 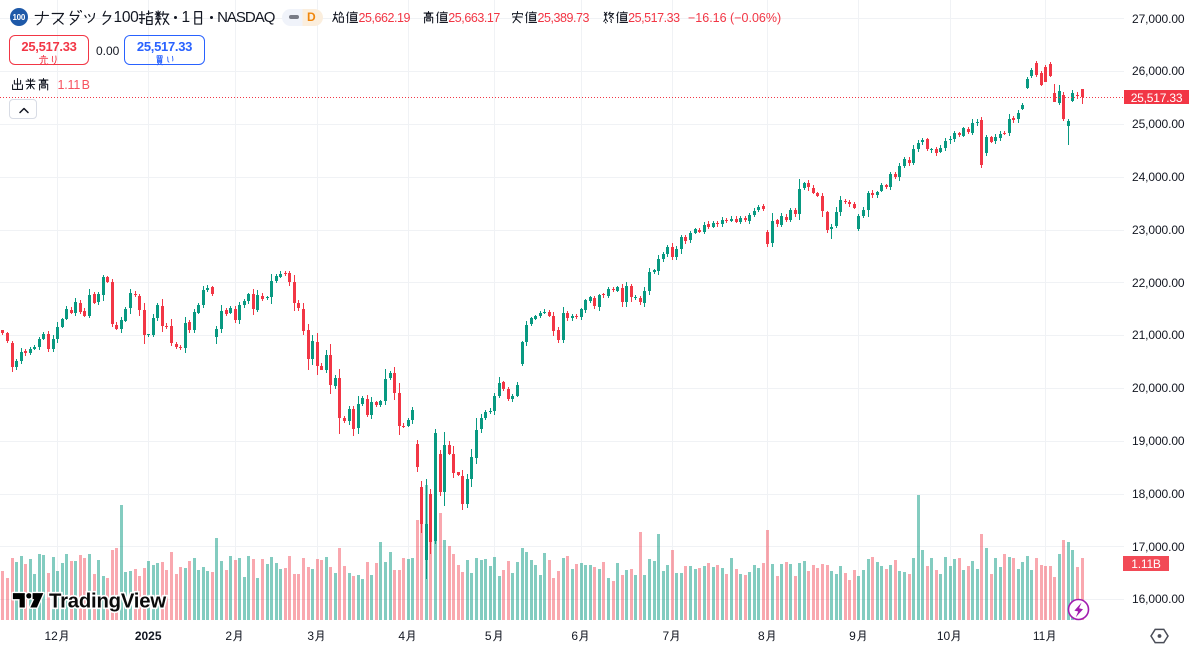 What do you see at coordinates (107, 602) in the screenshot?
I see `svg-text: TradingView` at bounding box center [107, 602].